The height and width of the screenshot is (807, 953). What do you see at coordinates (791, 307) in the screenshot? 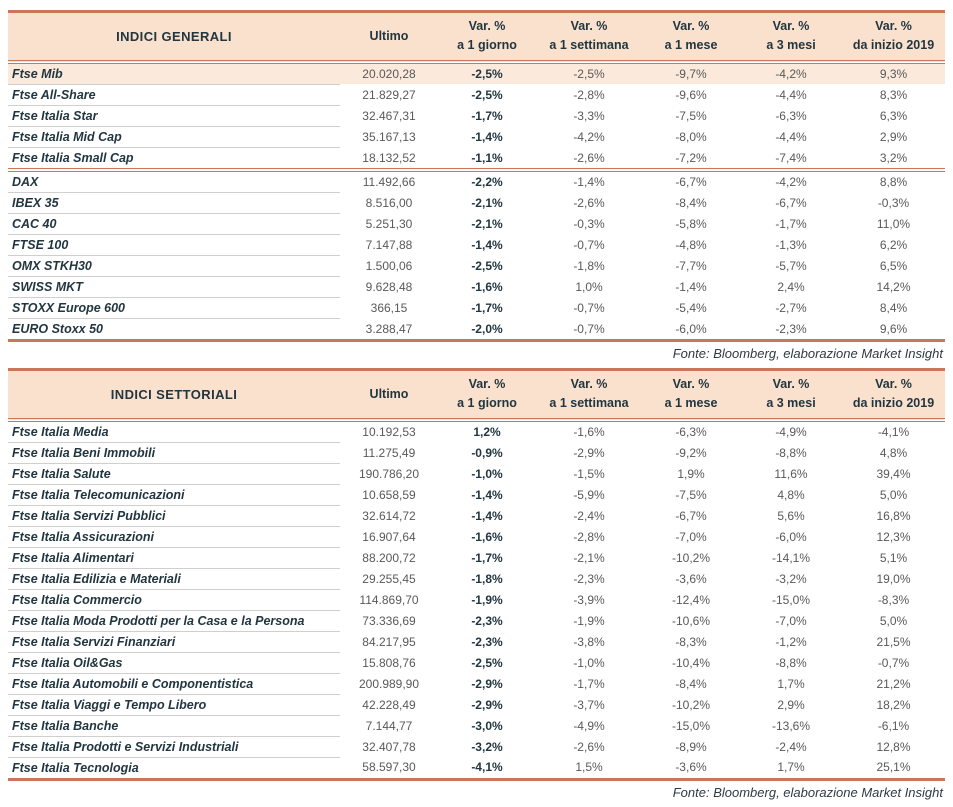
I see `var-value-cell: -2,7%` at bounding box center [791, 307].